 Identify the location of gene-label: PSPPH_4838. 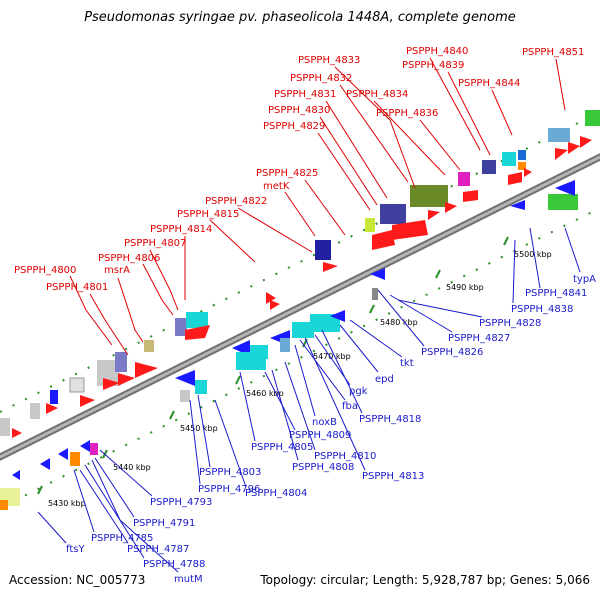
(542, 309).